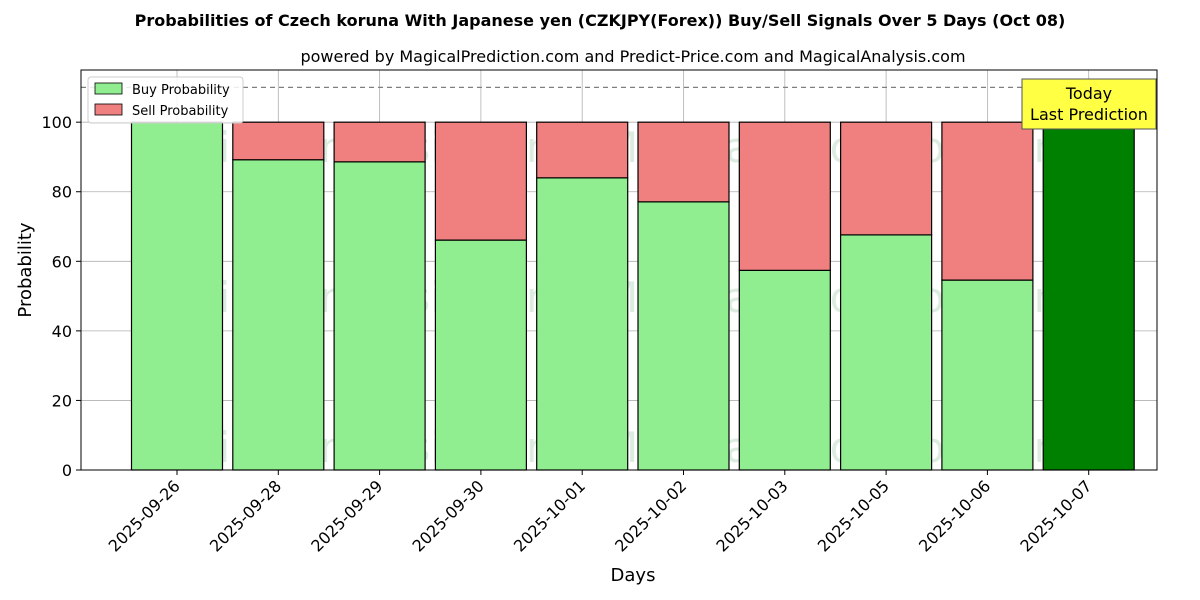  Describe the element at coordinates (181, 90) in the screenshot. I see `legend-label-buy: Buy Probability` at that location.